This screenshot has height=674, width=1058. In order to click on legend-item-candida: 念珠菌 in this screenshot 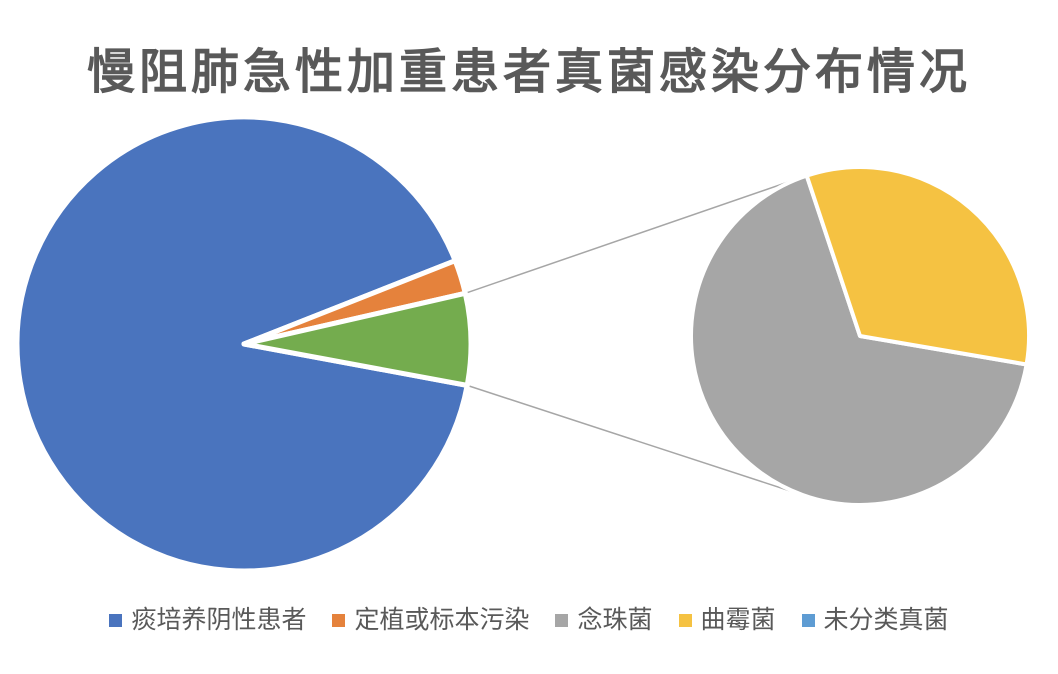, I will do `click(604, 620)`.